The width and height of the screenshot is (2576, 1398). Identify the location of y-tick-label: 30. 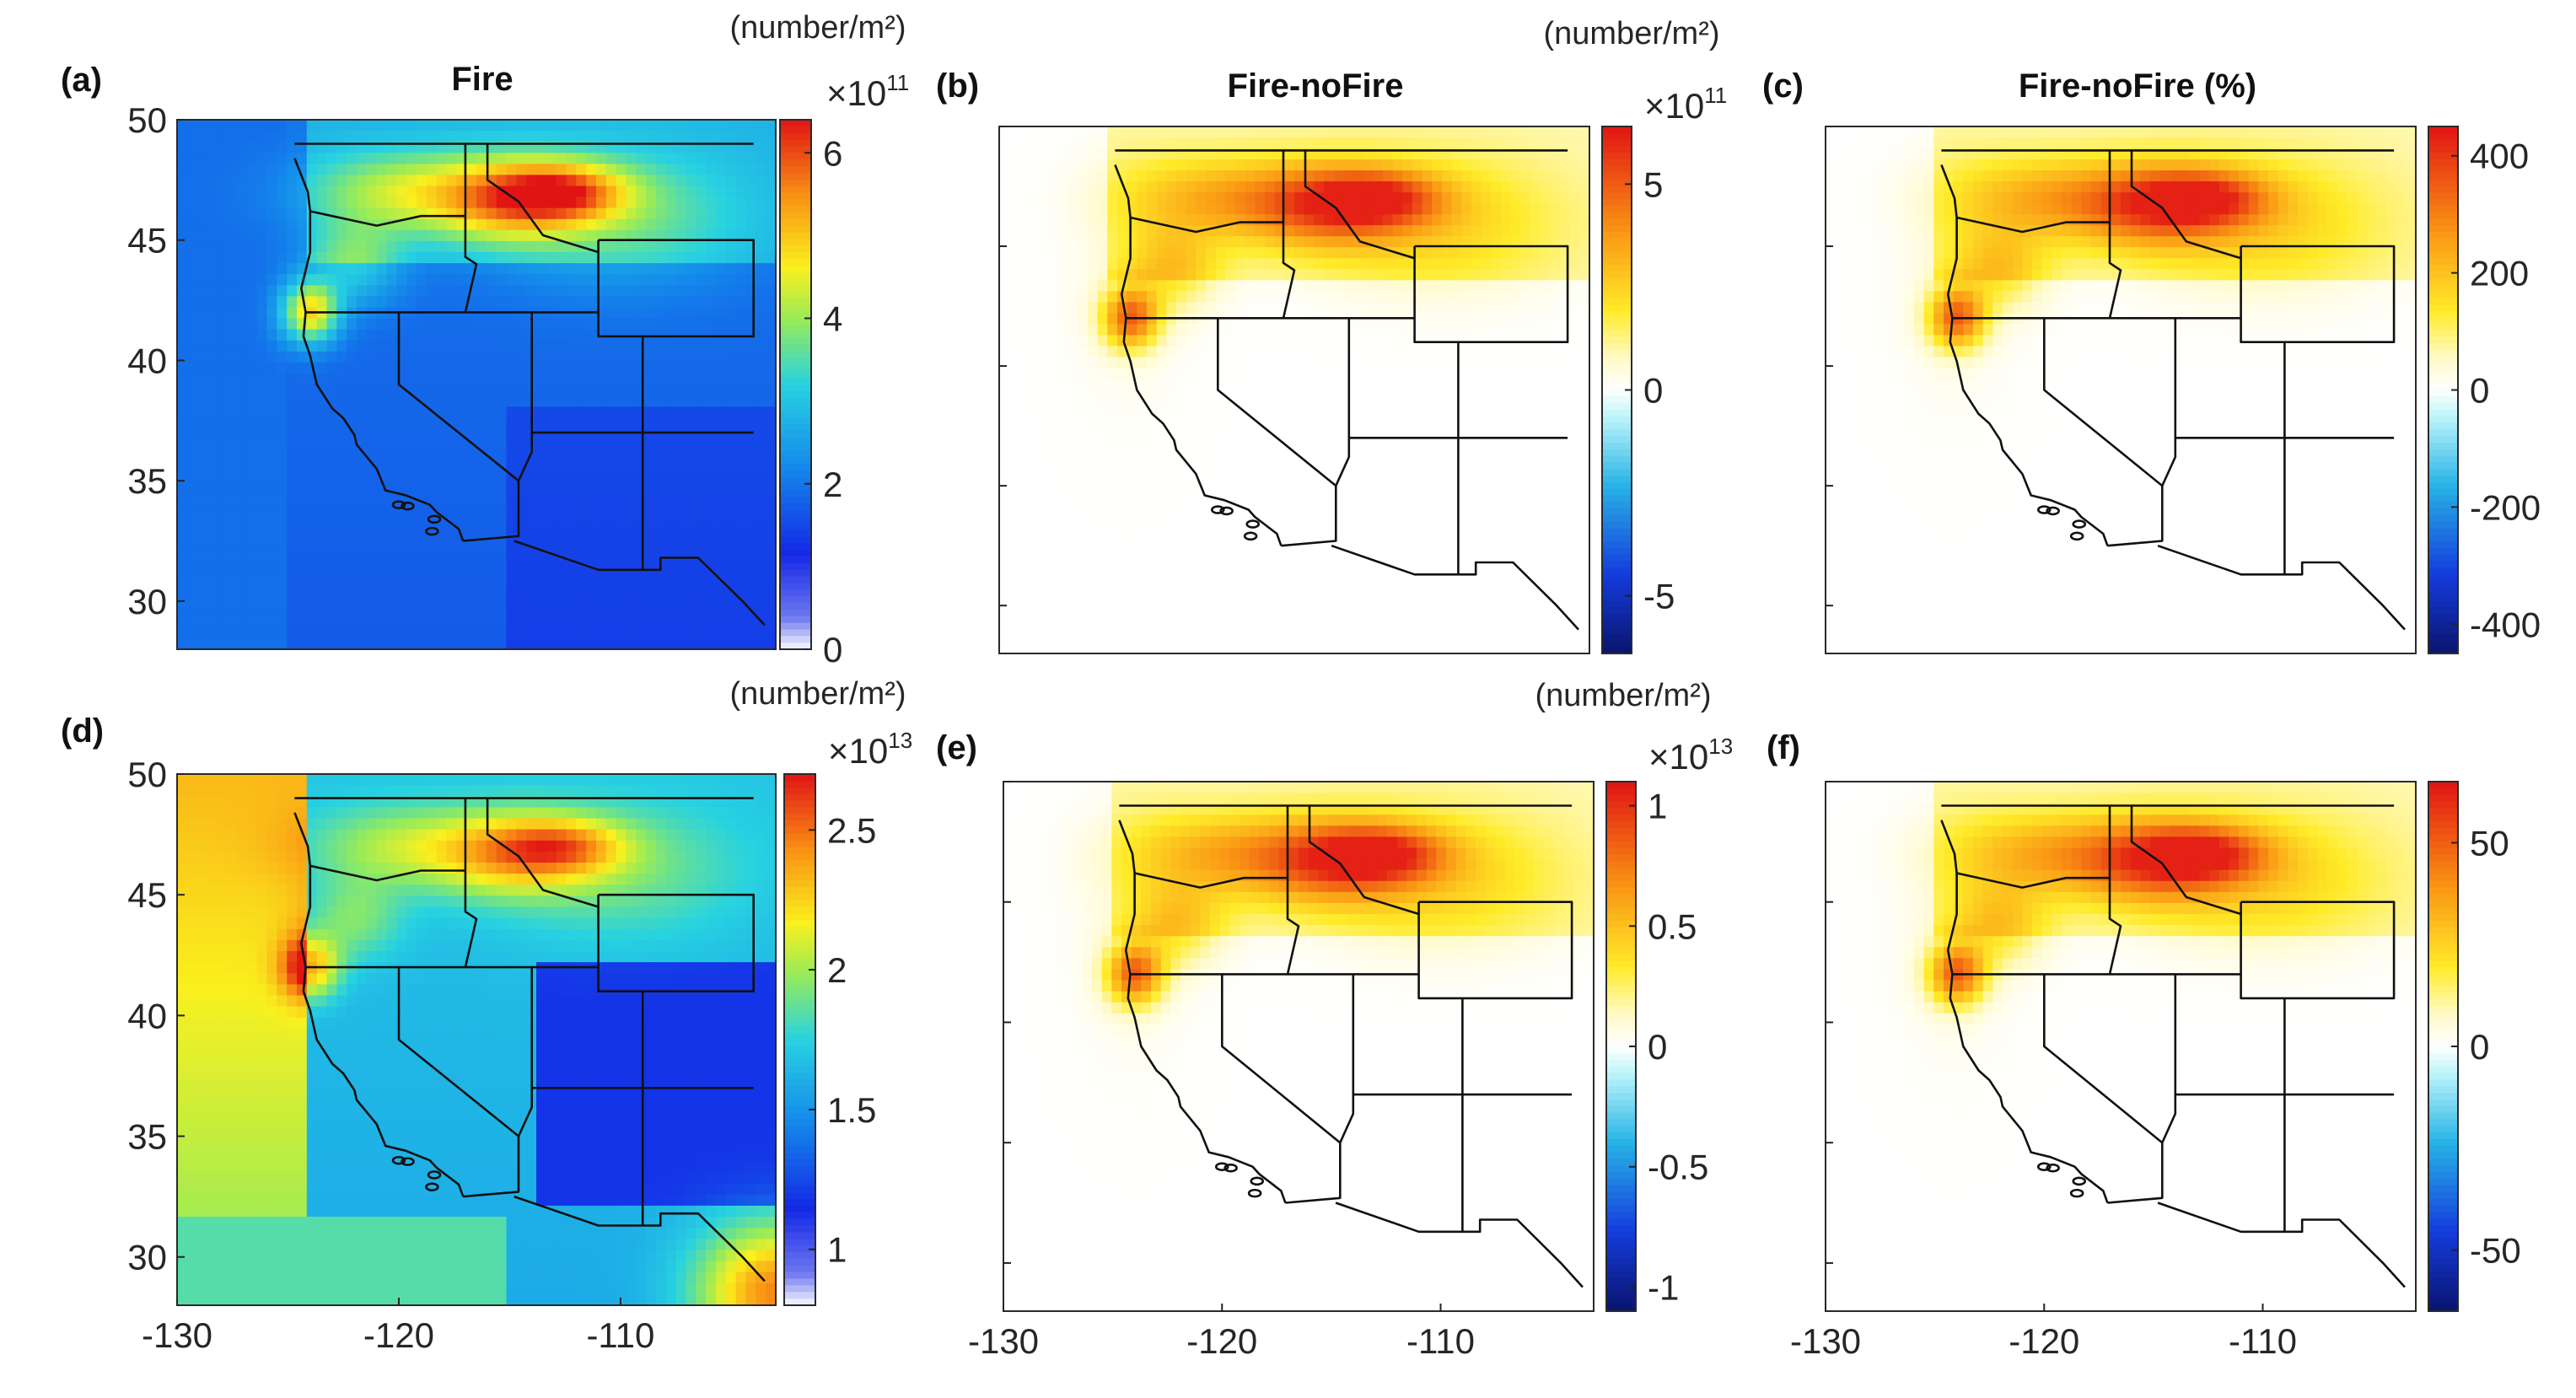
(147, 1257).